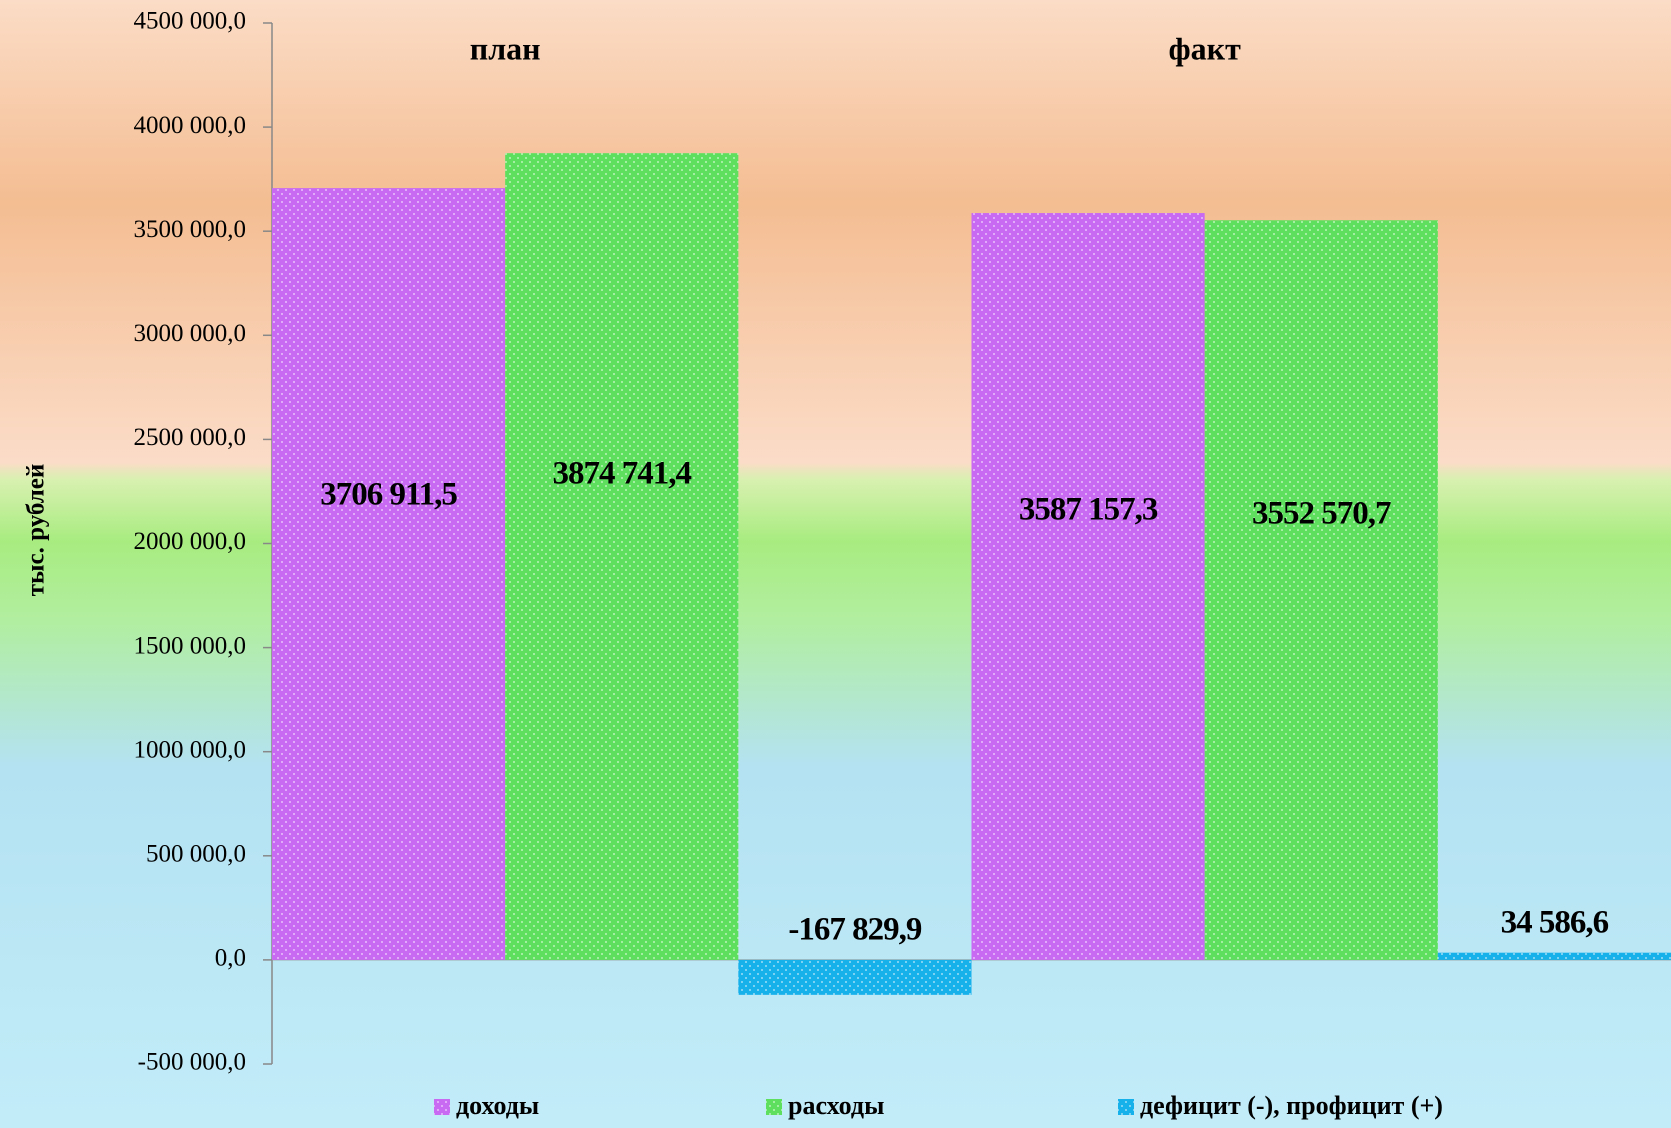 The width and height of the screenshot is (1671, 1128). What do you see at coordinates (190, 541) in the screenshot?
I see `y-tick-label: 2000 000,0` at bounding box center [190, 541].